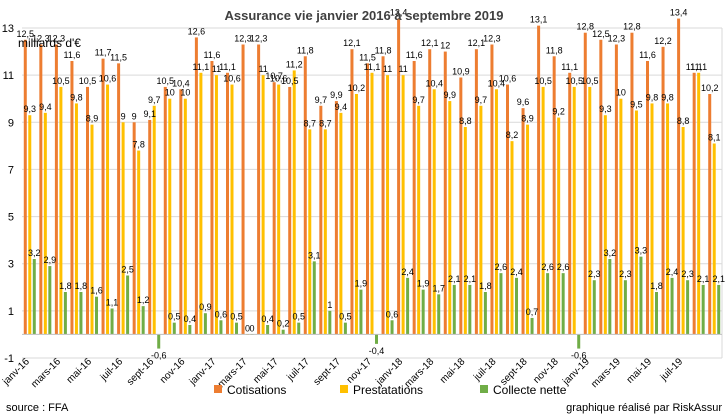 This screenshot has width=728, height=418. Describe the element at coordinates (558, 112) in the screenshot. I see `data-label: 9,2` at that location.